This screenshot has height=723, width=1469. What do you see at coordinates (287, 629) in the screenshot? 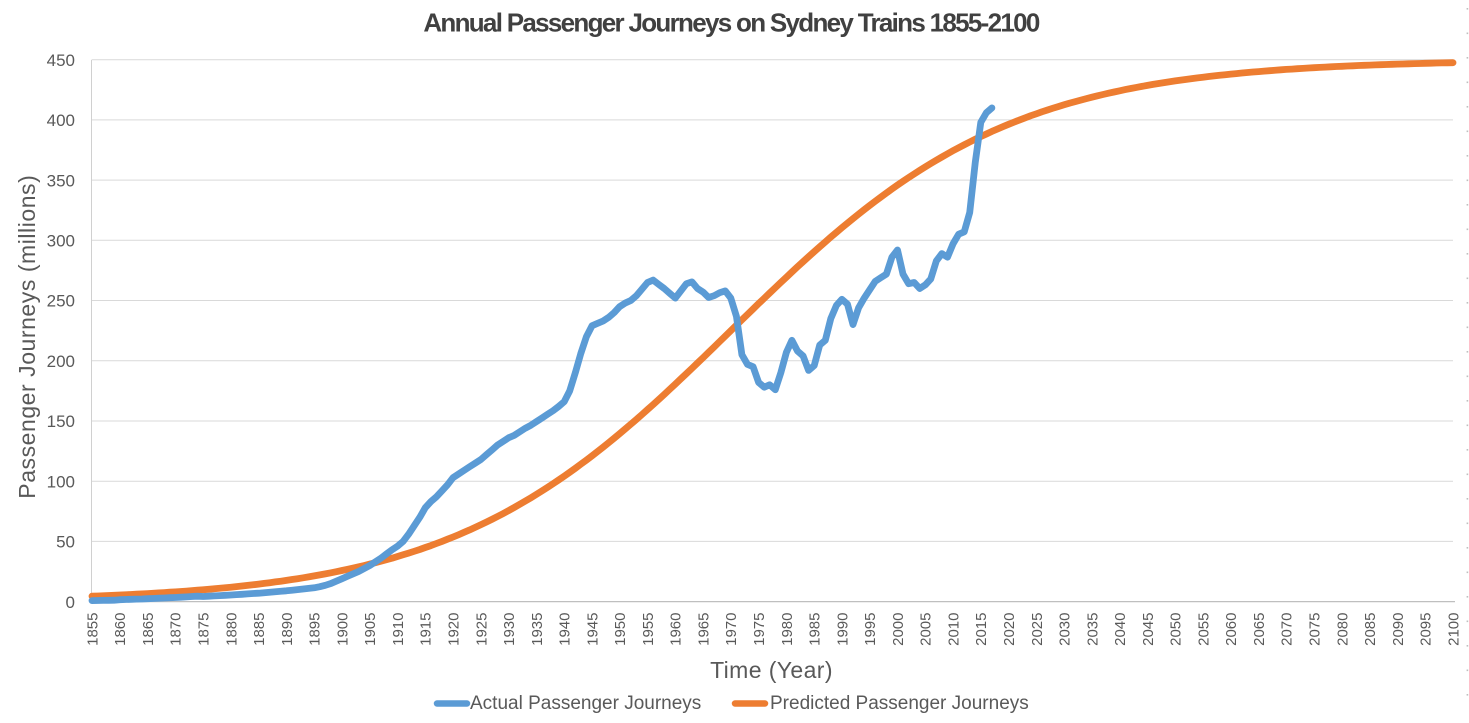
I see `svg-text: 1890` at bounding box center [287, 629].